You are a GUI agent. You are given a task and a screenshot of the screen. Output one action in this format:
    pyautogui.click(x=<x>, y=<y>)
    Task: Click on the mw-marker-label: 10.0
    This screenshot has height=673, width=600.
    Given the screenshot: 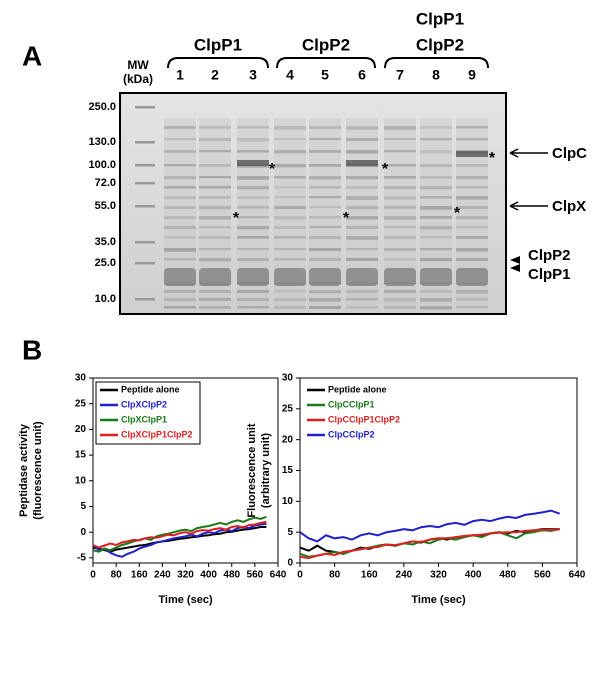 What is the action you would take?
    pyautogui.click(x=105, y=299)
    